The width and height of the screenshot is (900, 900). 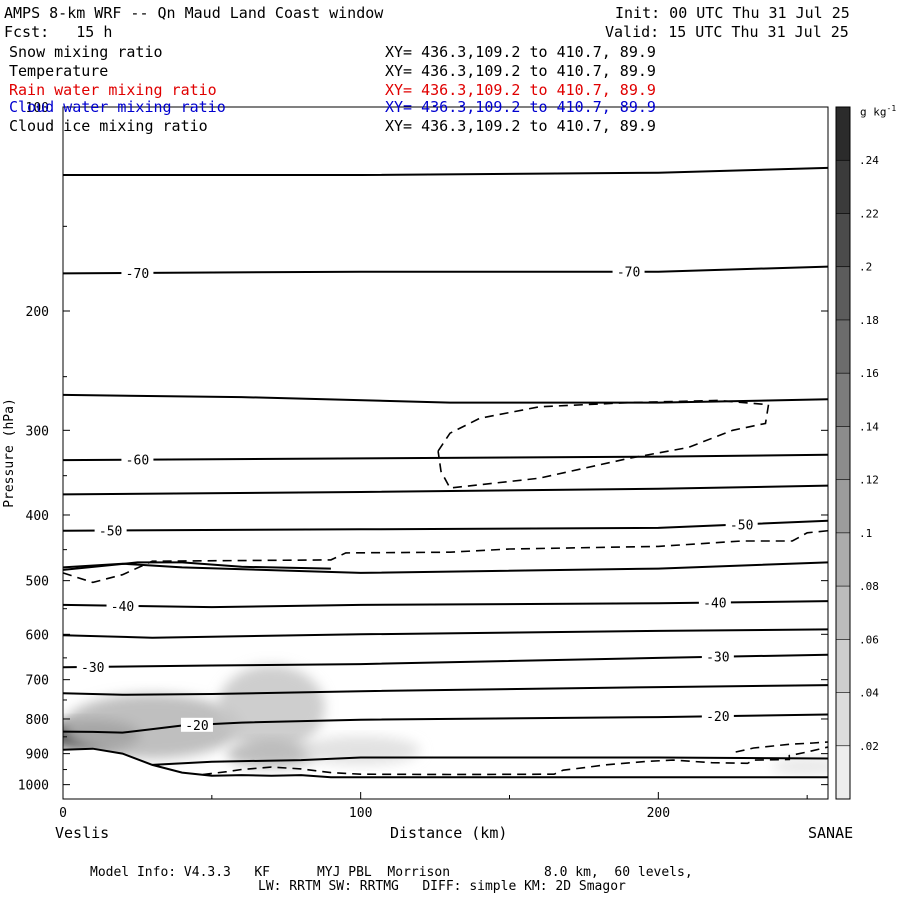 I want to click on isotherm-label-10-1: -30, so click(x=717, y=658).